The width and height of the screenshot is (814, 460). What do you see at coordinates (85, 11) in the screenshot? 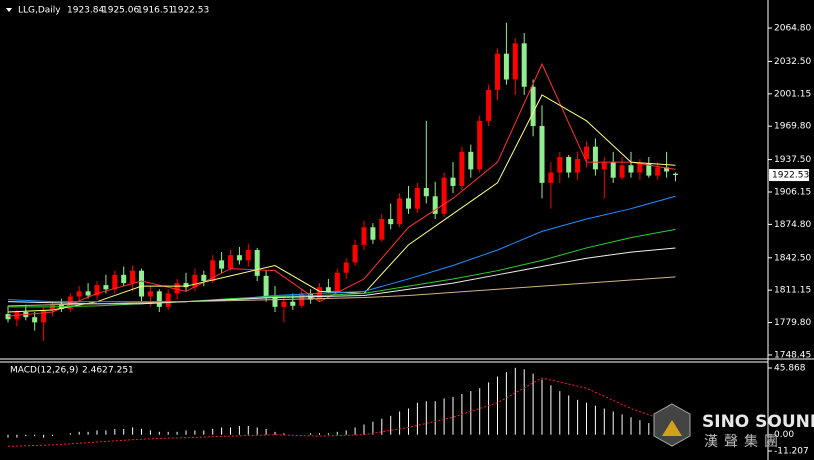
I see `open-value: 1923.84` at bounding box center [85, 11].